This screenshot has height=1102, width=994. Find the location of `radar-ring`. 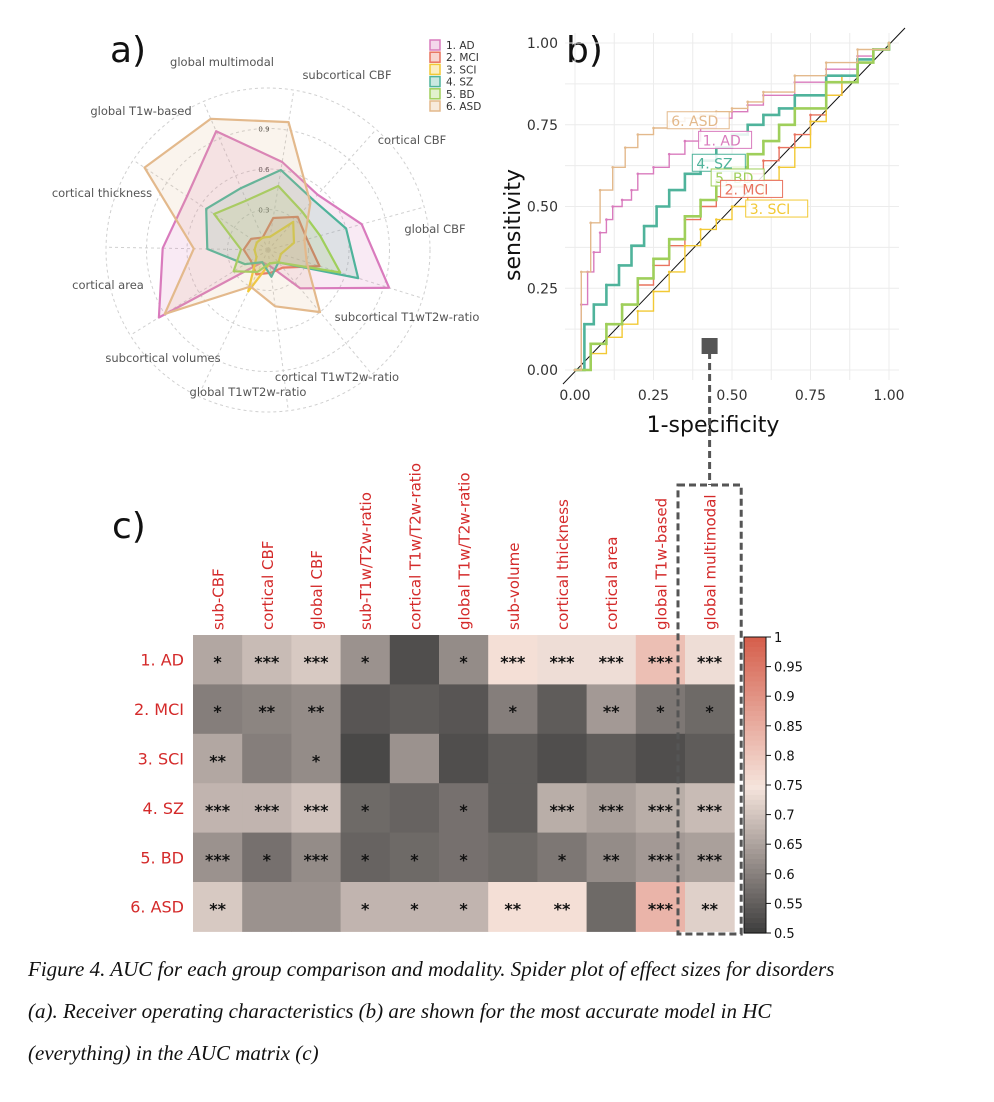

radar-ring is located at coordinates (268, 250).